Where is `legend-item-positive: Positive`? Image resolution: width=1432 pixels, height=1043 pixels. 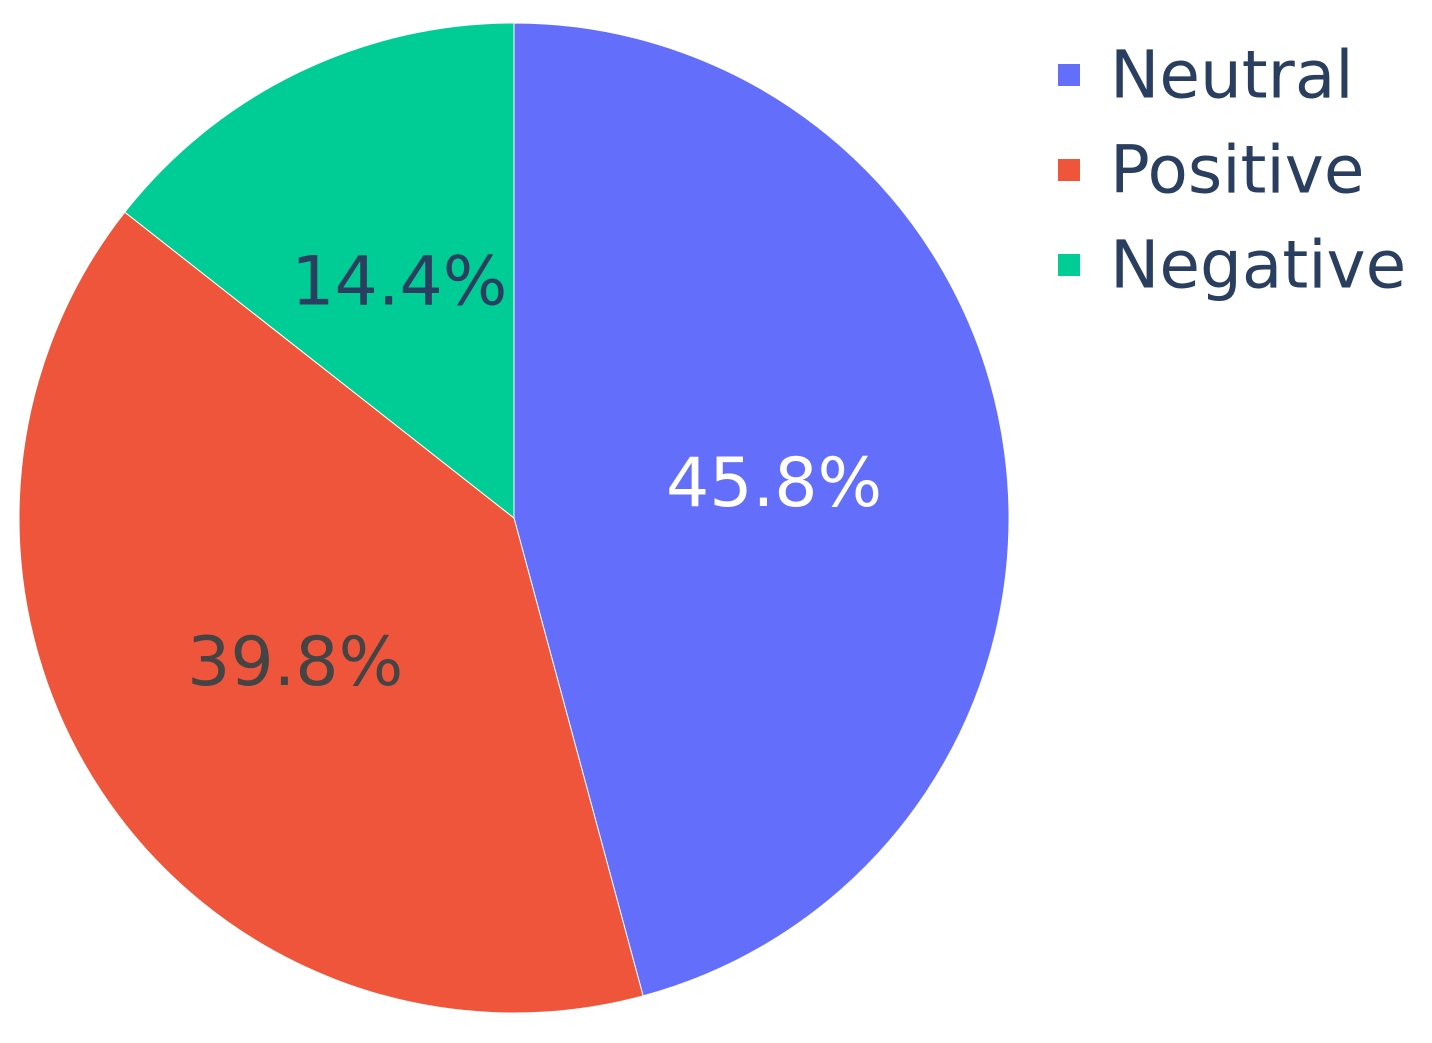 legend-item-positive: Positive is located at coordinates (1211, 170).